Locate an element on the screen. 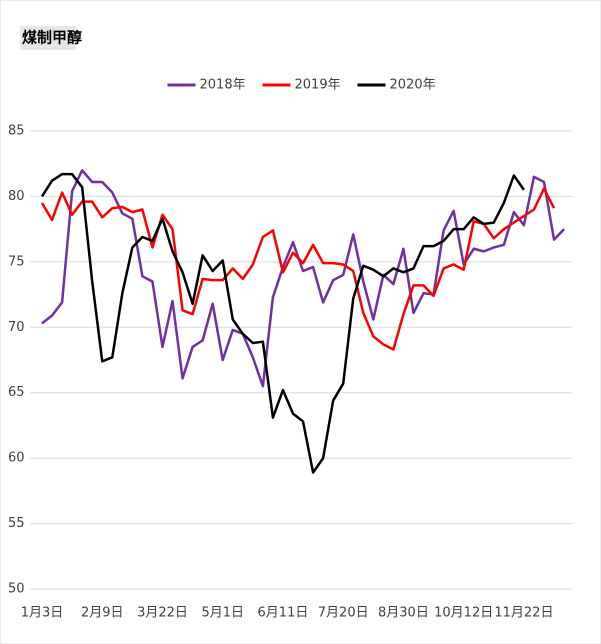 This screenshot has height=644, width=601. x-tick-label: 8月30日 is located at coordinates (403, 613).